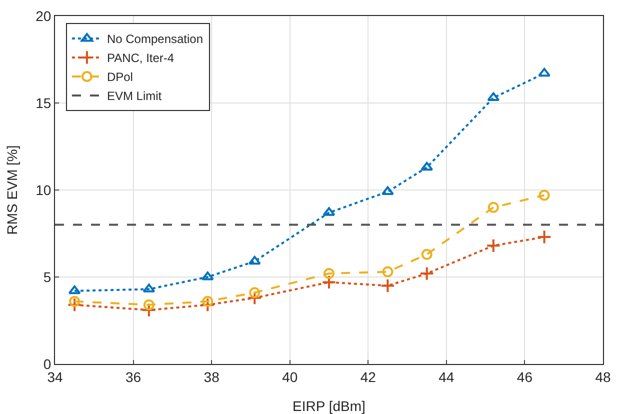 This screenshot has width=619, height=414. What do you see at coordinates (44, 190) in the screenshot?
I see `y-tick-label: 10` at bounding box center [44, 190].